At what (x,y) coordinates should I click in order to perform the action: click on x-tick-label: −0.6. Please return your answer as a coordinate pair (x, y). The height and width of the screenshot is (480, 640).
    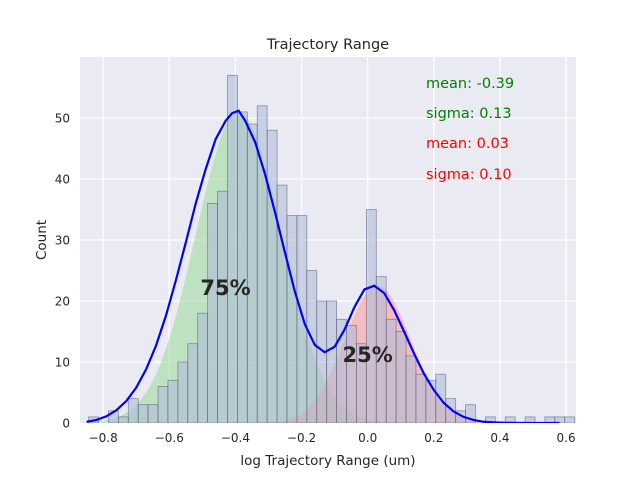
    Looking at the image, I should click on (169, 438).